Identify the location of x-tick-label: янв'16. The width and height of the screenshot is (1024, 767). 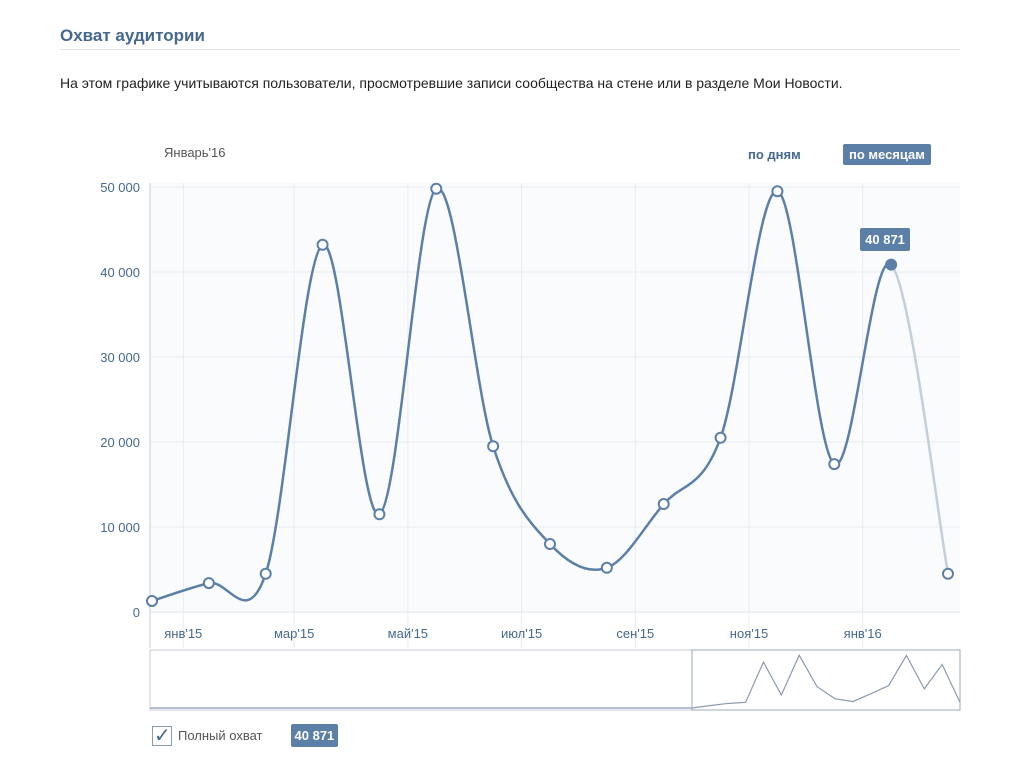
(863, 633).